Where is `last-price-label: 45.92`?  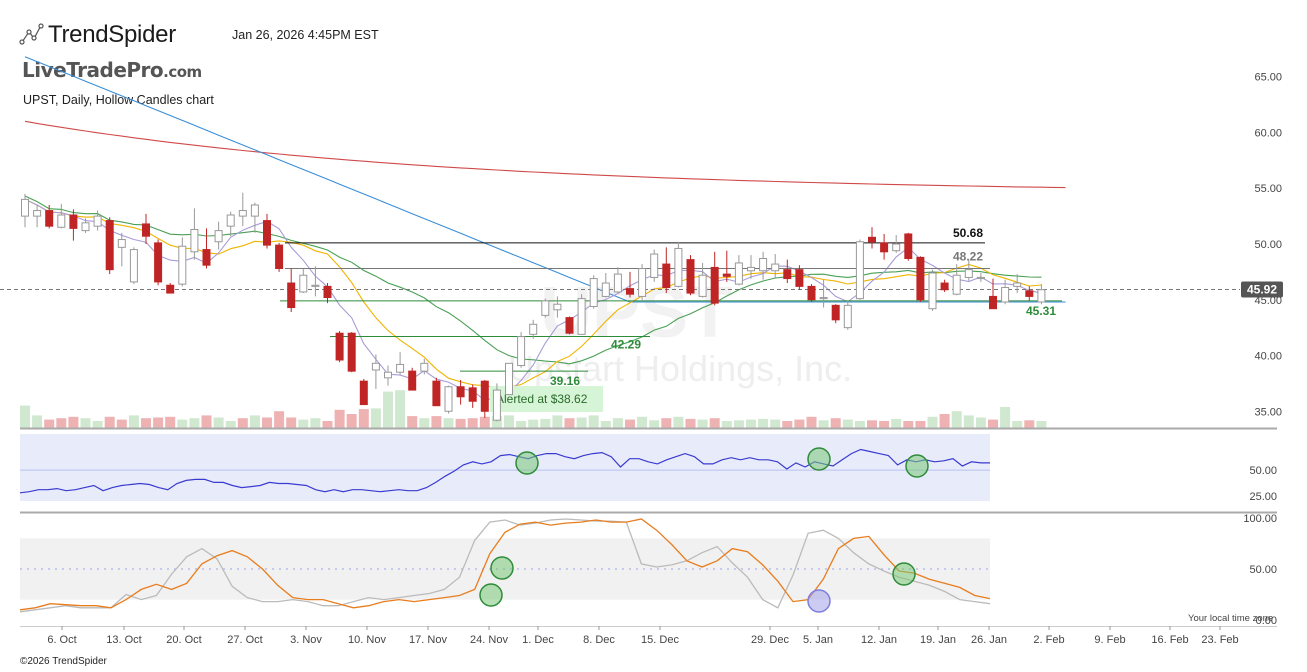 last-price-label: 45.92 is located at coordinates (1262, 289).